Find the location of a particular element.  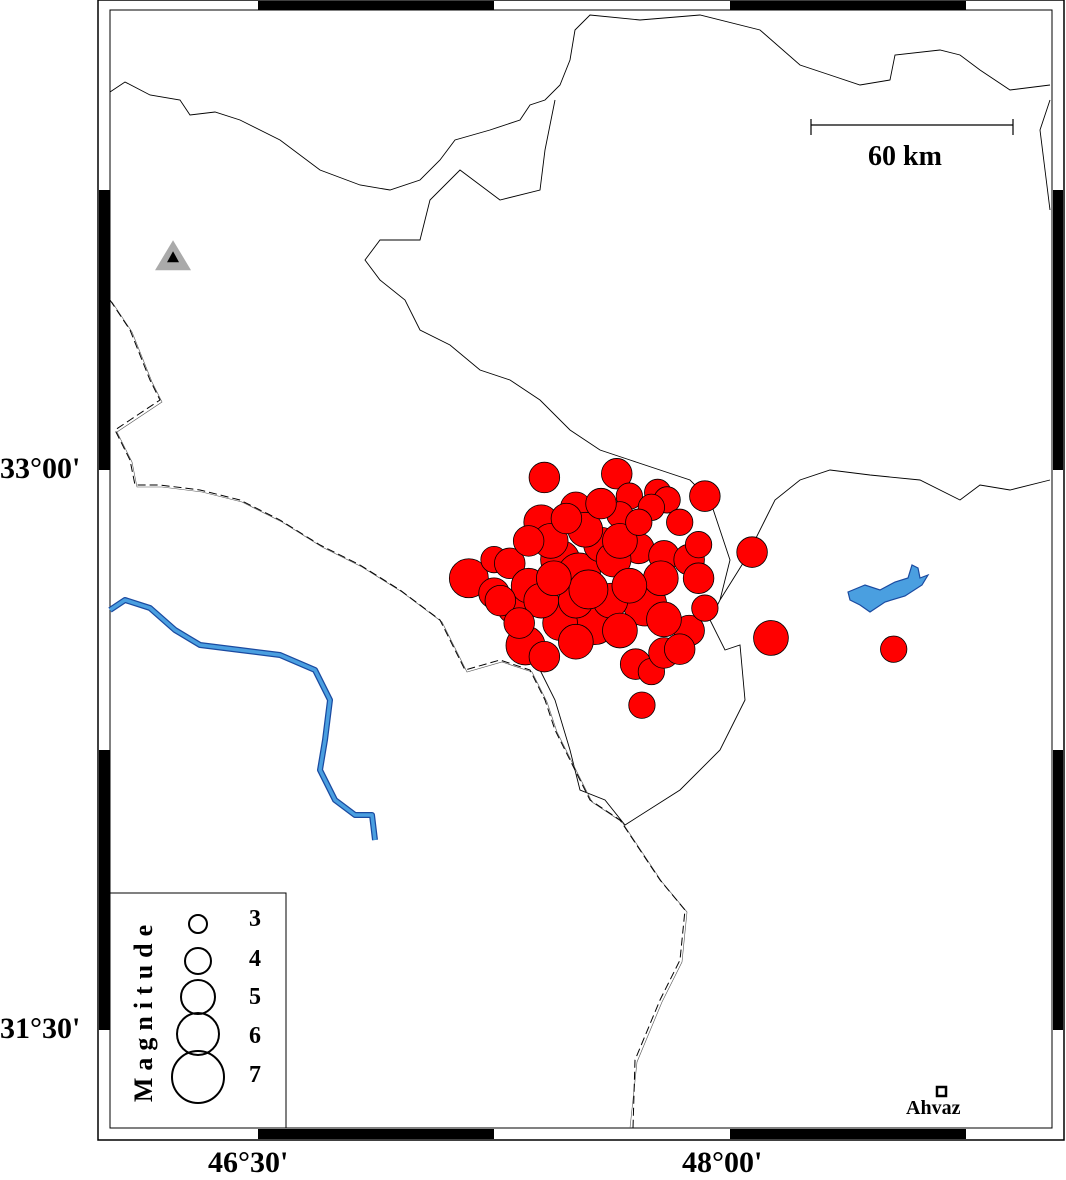

legend-title: Magnitude is located at coordinates (143, 1010).